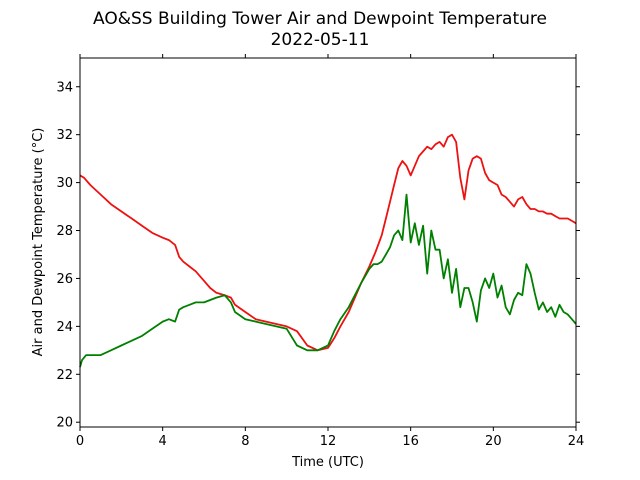  I want to click on x-tick-label: 16, so click(410, 441).